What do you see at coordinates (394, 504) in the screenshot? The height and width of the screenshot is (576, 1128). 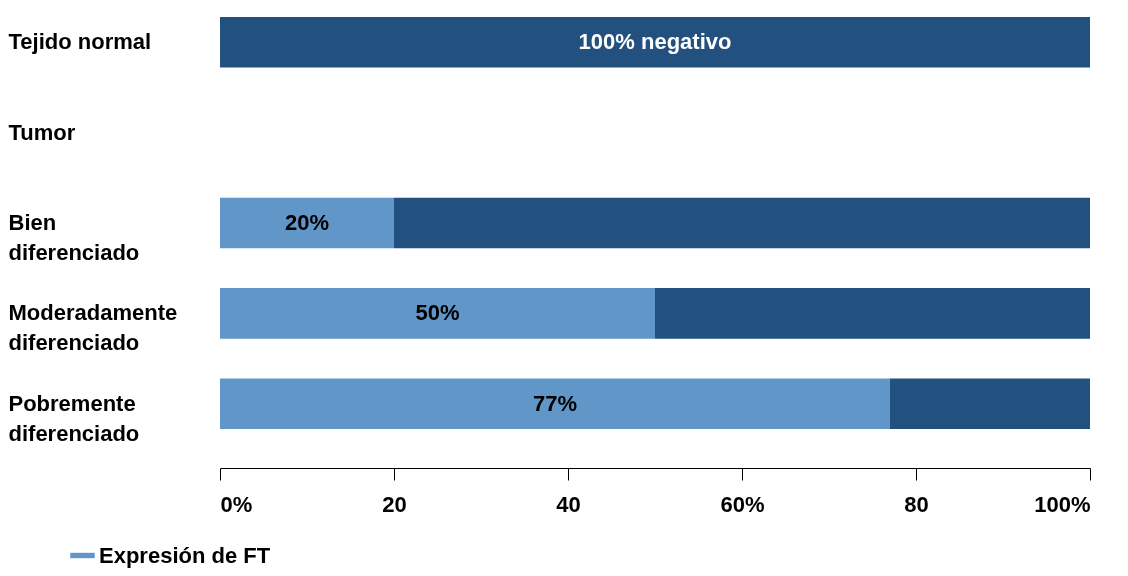 I see `x-tick-label: 20` at bounding box center [394, 504].